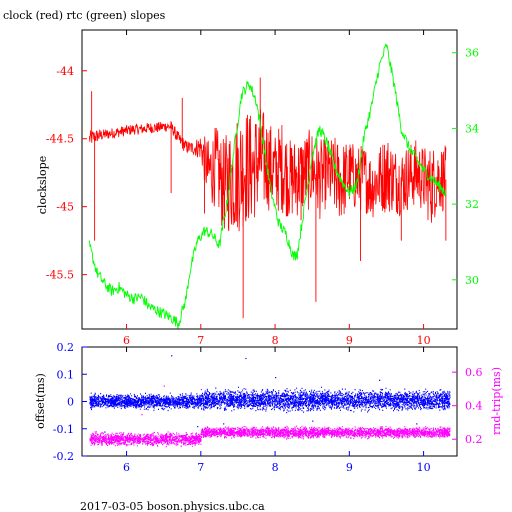 This screenshot has height=512, width=512. Describe the element at coordinates (63, 456) in the screenshot. I see `bottom-y-tick-label: -0.2` at that location.